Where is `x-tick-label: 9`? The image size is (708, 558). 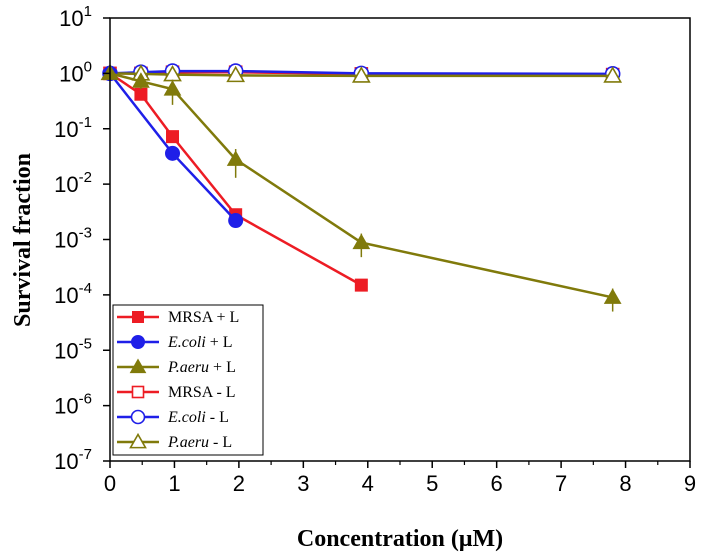
x-tick-label: 9 is located at coordinates (690, 483).